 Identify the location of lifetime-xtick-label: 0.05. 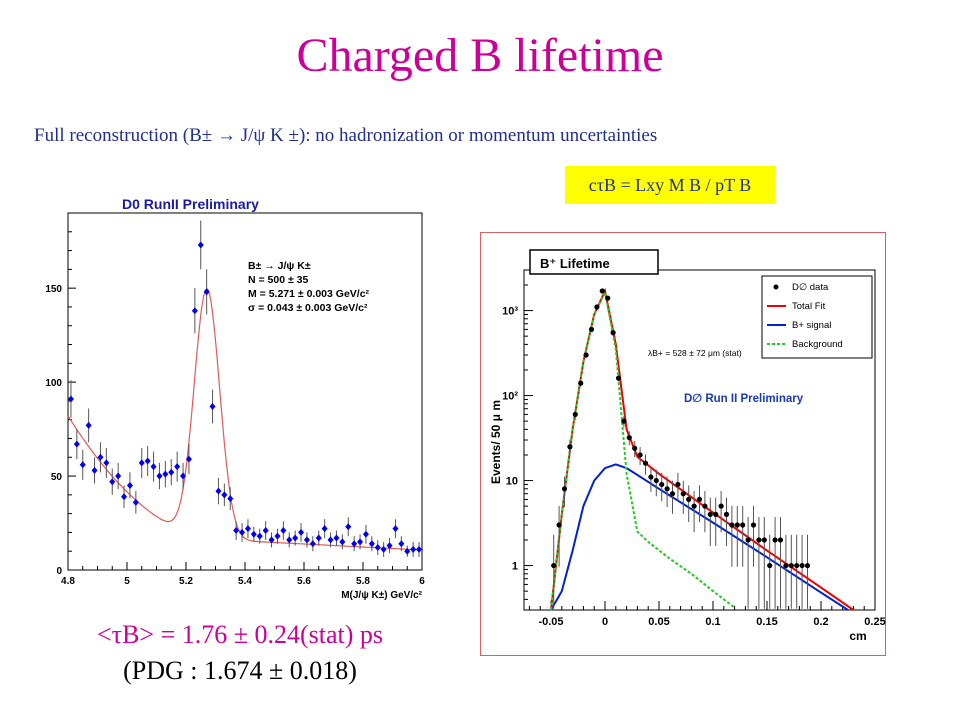
(658, 622).